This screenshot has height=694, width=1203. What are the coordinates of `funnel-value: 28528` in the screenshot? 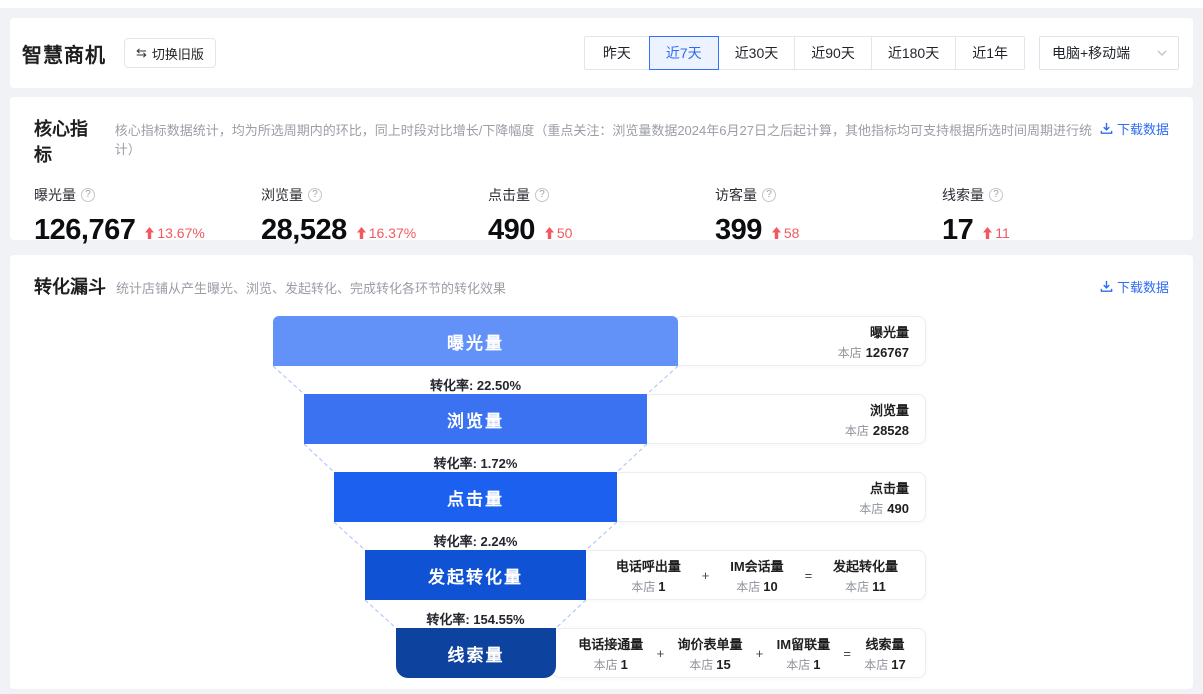 It's located at (890, 430).